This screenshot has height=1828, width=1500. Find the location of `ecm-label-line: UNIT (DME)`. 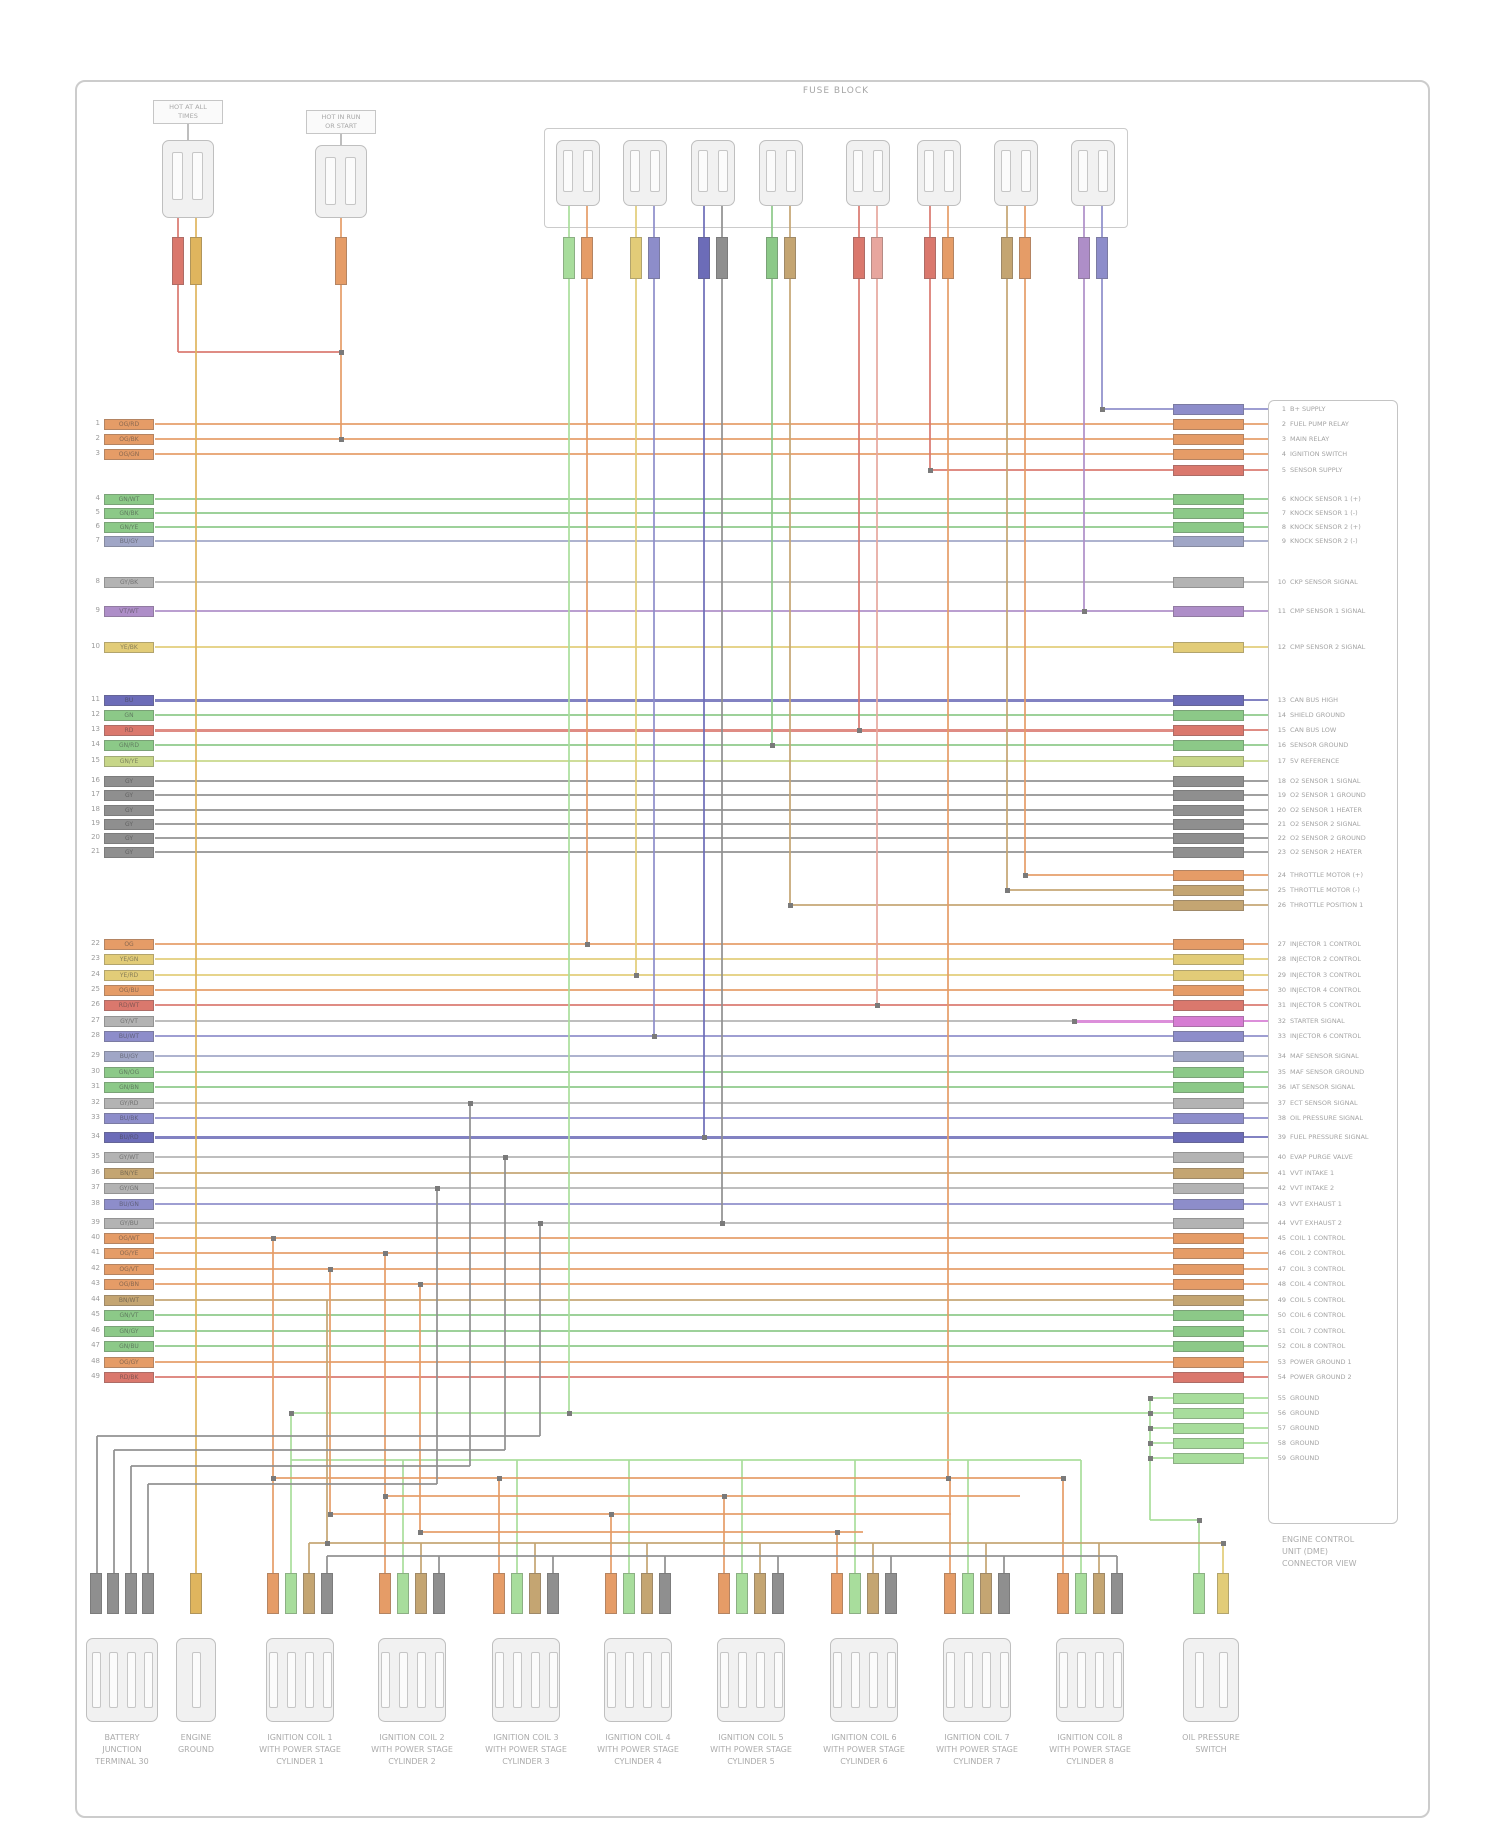

ecm-label-line: UNIT (DME) is located at coordinates (1305, 1551).